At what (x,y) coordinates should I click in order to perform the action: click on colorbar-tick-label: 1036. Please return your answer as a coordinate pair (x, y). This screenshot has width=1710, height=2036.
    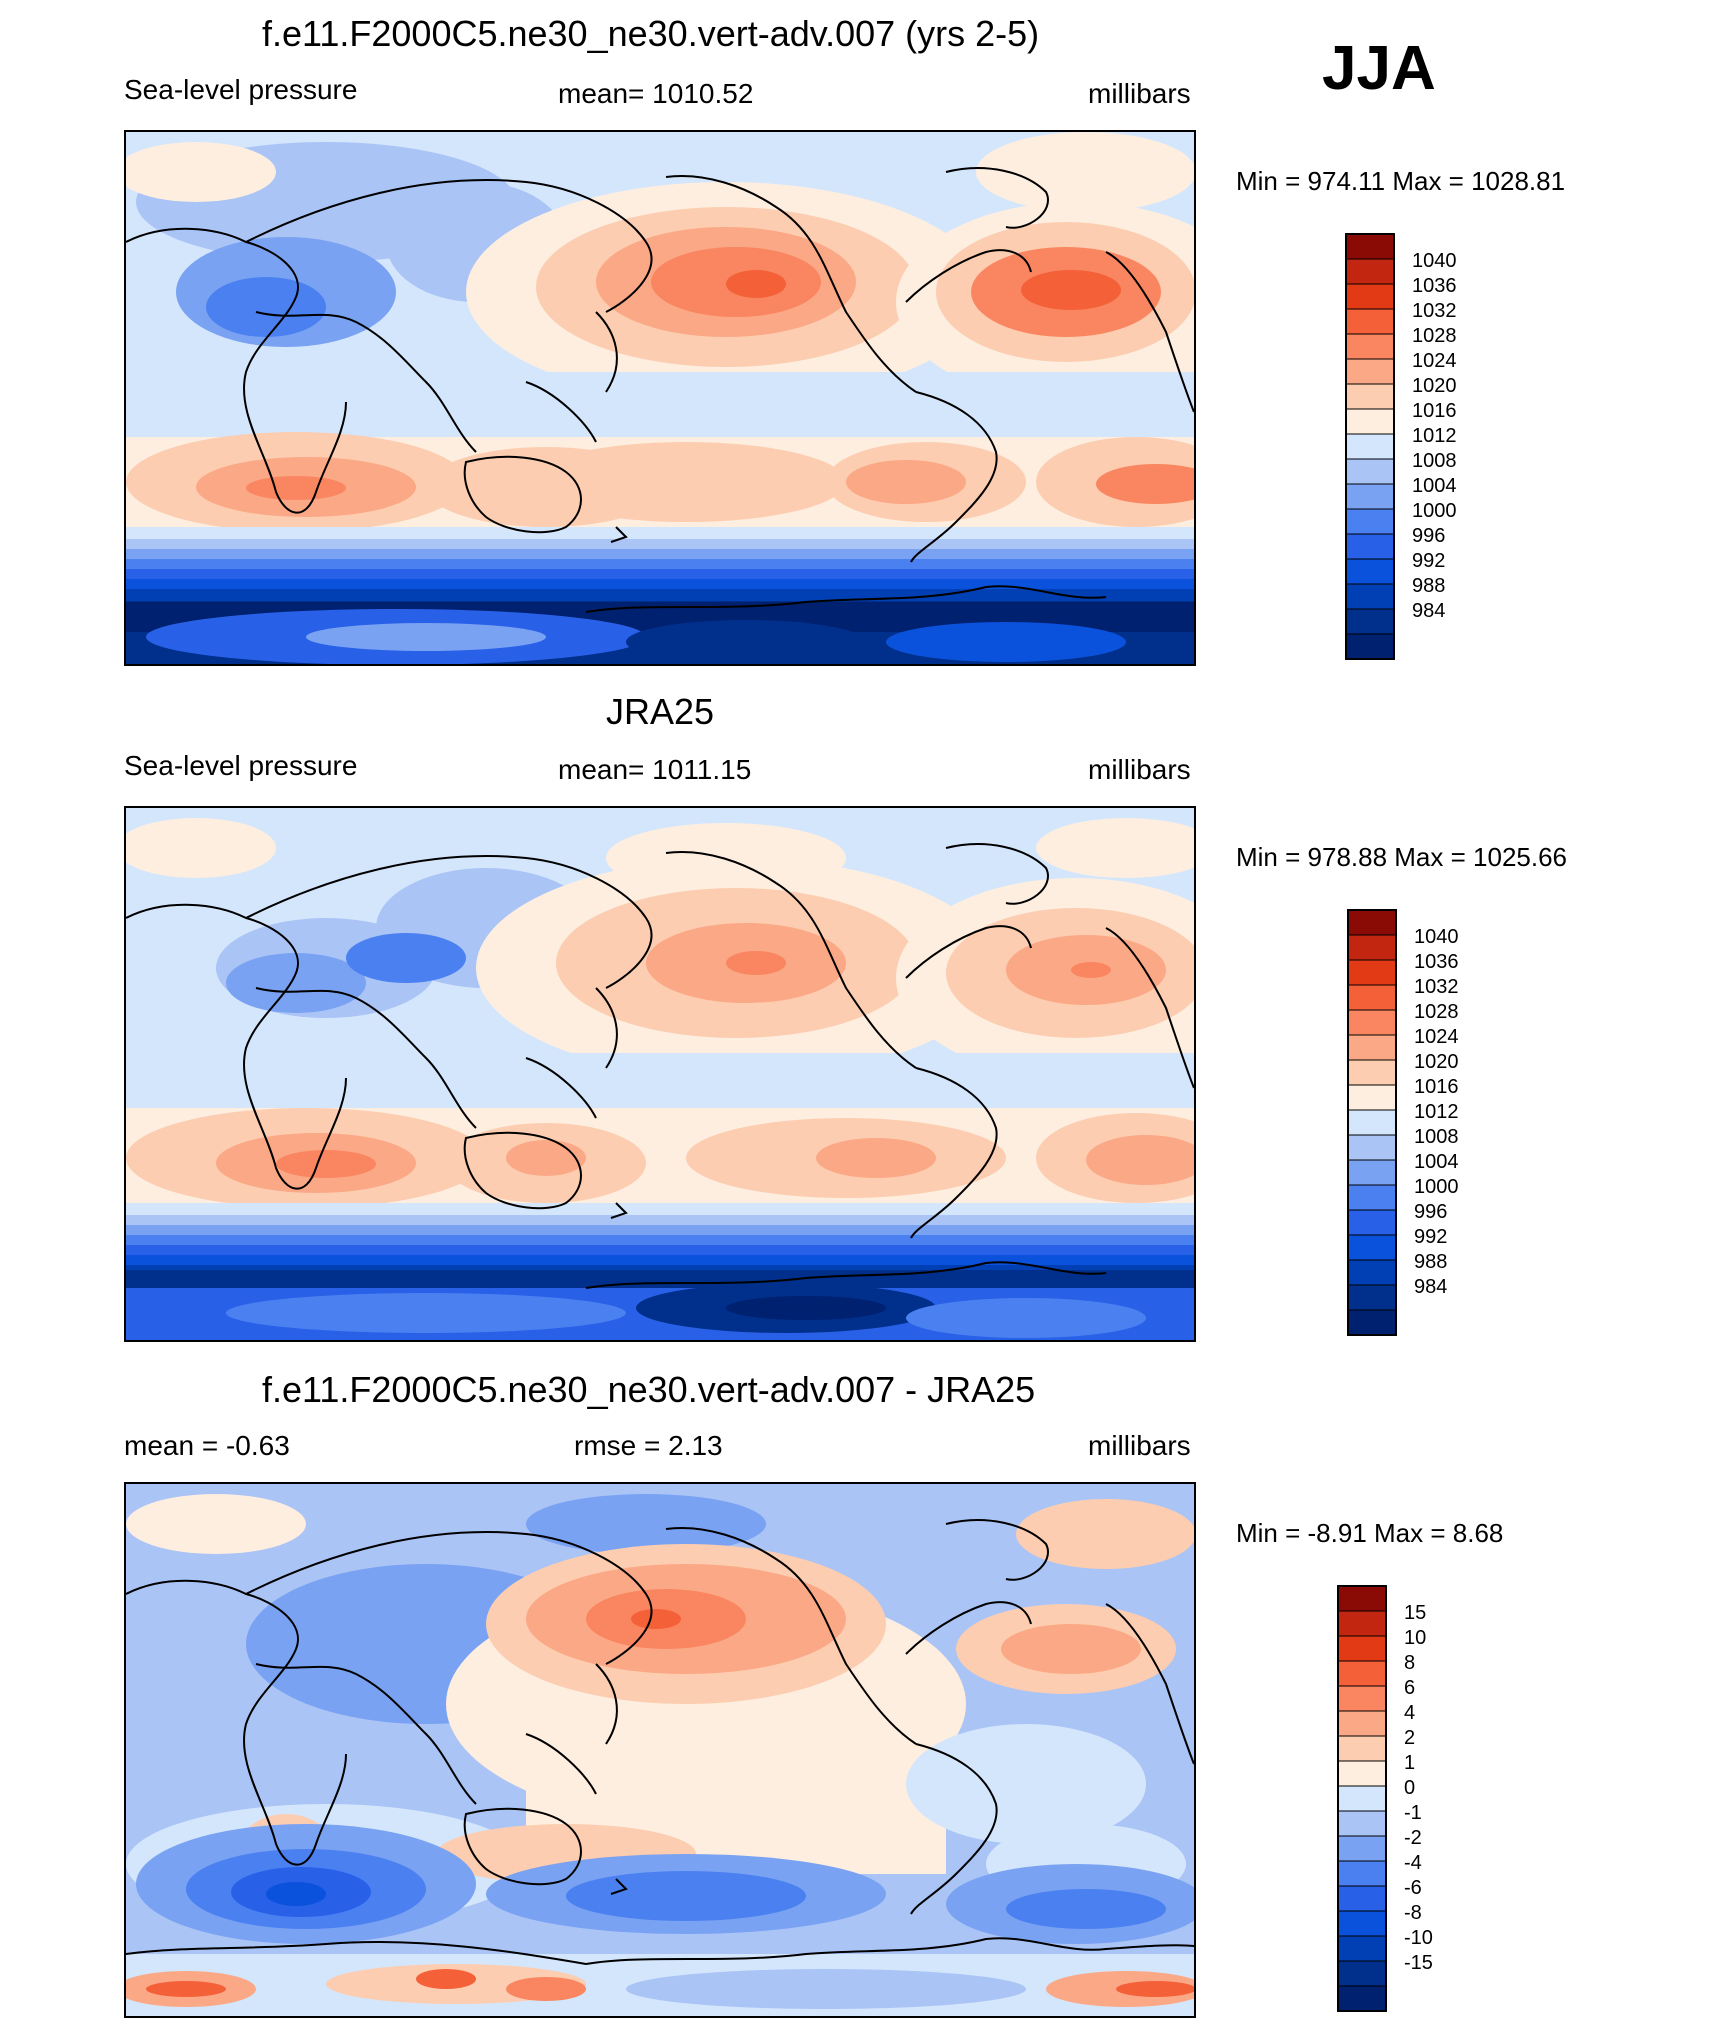
    Looking at the image, I should click on (1436, 962).